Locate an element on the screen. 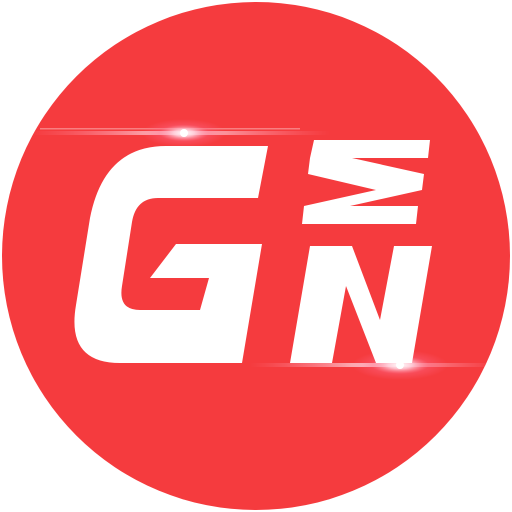 The width and height of the screenshot is (512, 512). letter-m-glyph is located at coordinates (366, 182).